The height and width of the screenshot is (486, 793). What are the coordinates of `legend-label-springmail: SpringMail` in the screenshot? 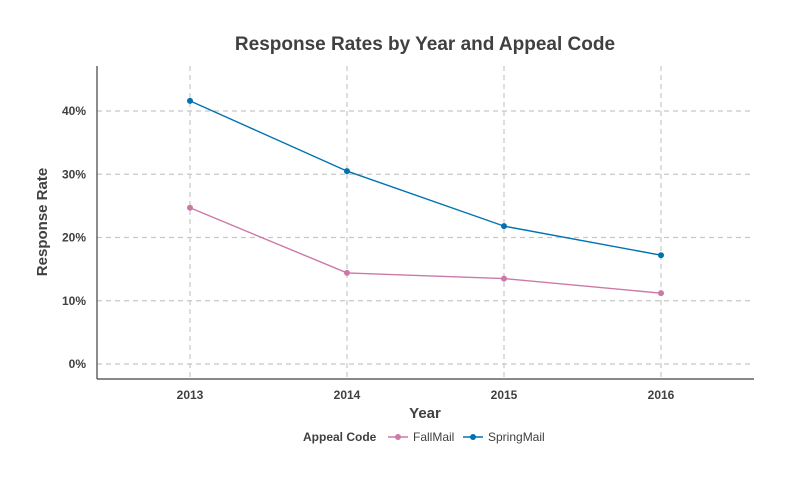 It's located at (516, 437).